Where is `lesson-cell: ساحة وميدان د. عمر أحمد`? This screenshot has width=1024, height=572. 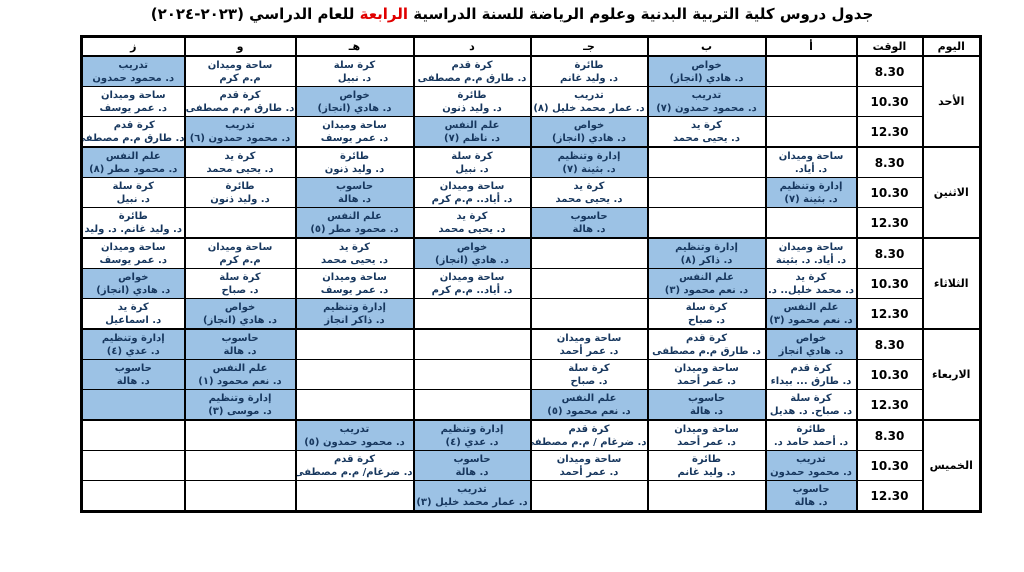
lesson-cell: ساحة وميدان د. عمر أحمد is located at coordinates (706, 435).